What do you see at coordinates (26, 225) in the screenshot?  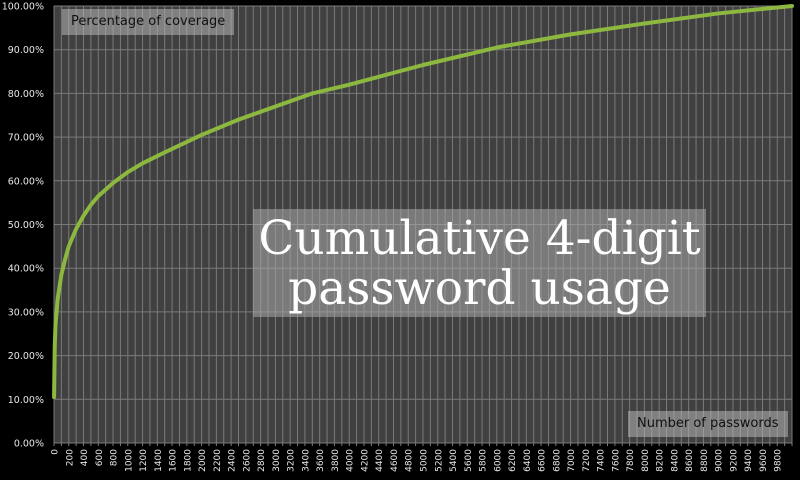 I see `y-tick-label: 50.00%` at bounding box center [26, 225].